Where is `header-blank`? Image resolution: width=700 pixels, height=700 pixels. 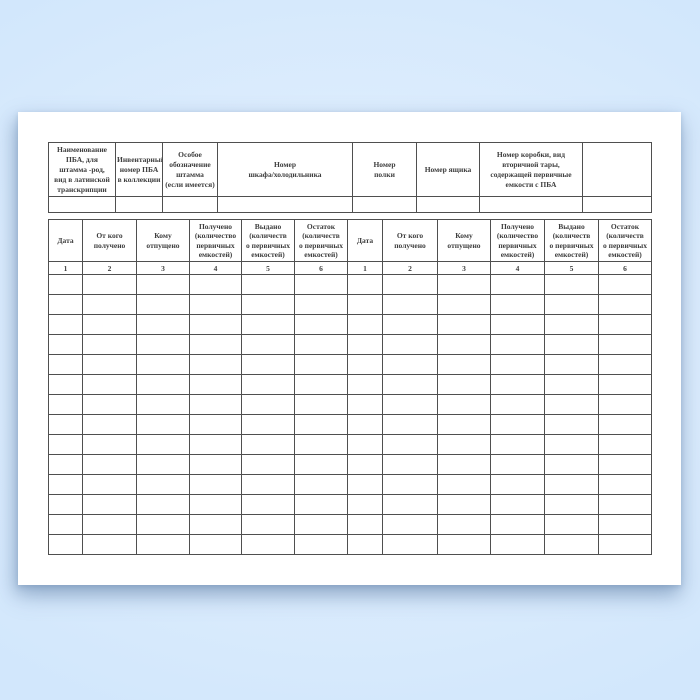
header-blank is located at coordinates (617, 169).